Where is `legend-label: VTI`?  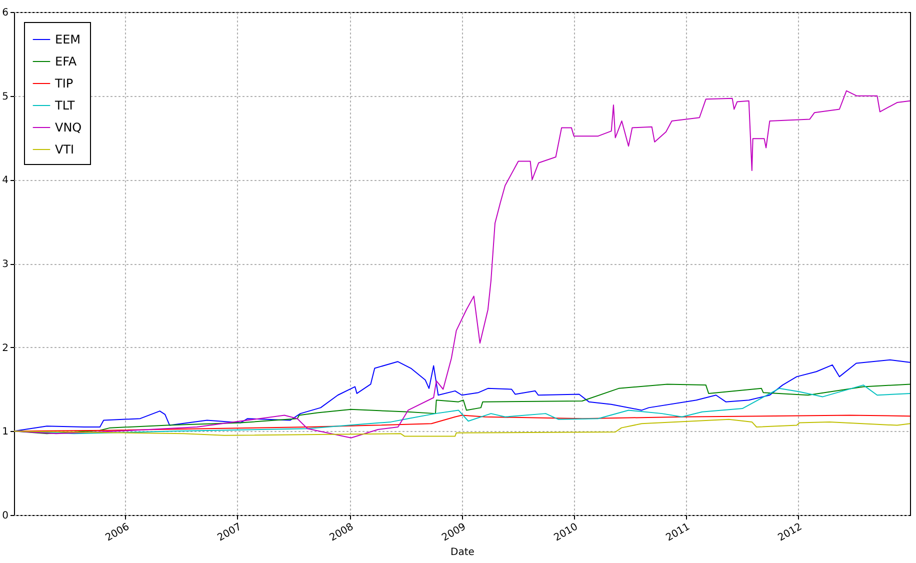 legend-label: VTI is located at coordinates (64, 149).